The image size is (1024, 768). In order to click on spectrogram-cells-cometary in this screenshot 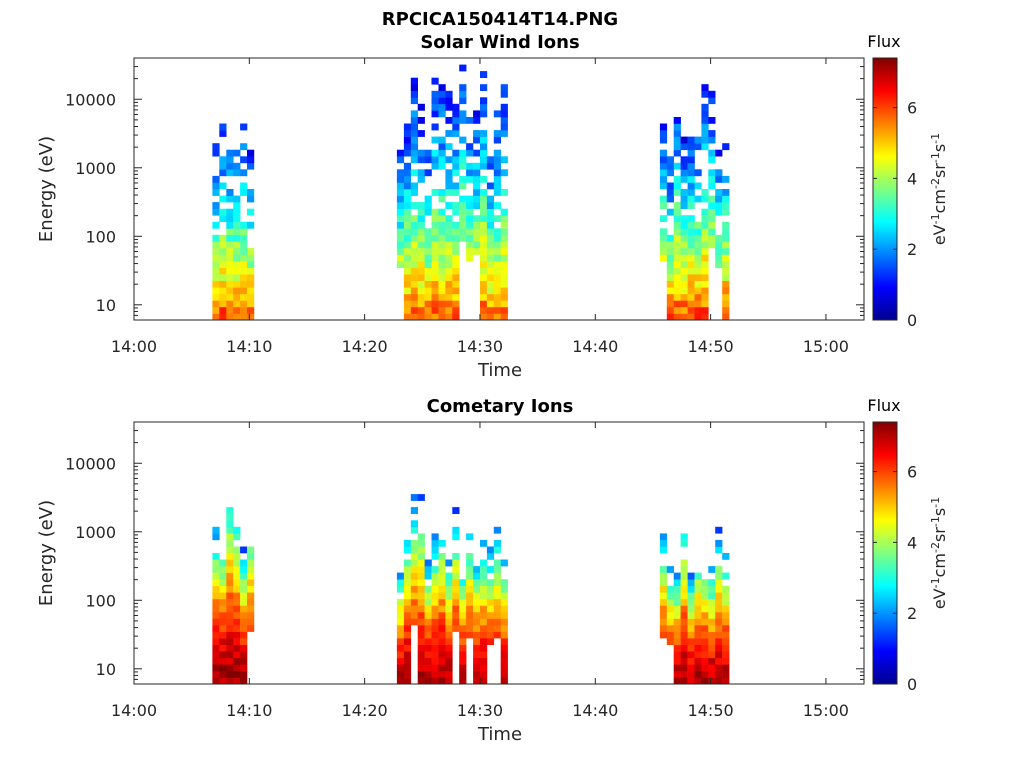, I will do `click(471, 589)`.